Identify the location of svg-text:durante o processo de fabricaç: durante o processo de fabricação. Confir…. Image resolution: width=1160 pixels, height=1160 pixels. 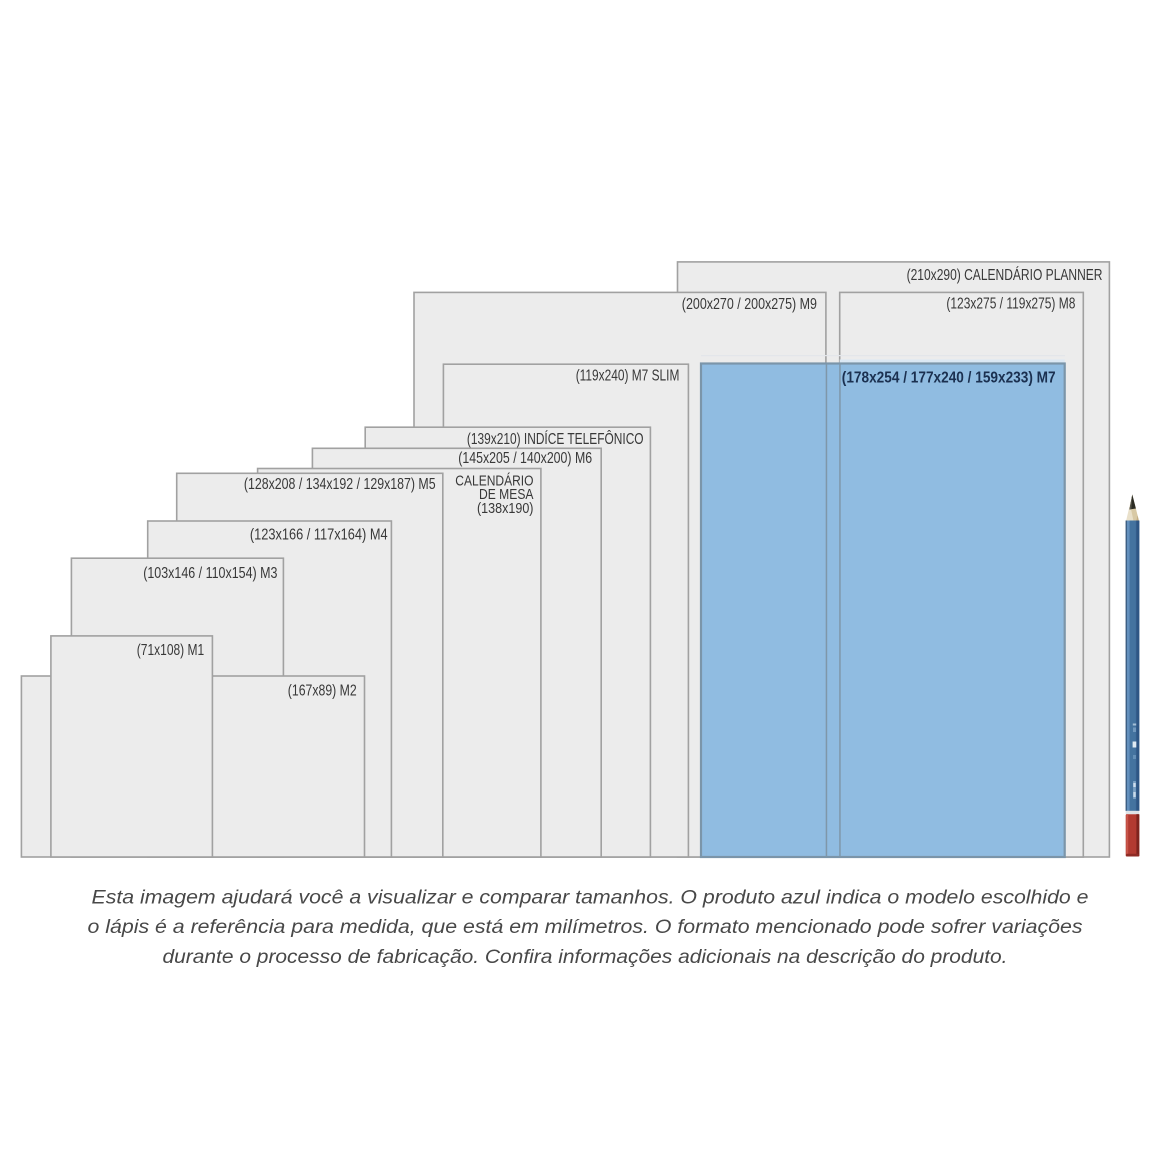
(585, 957).